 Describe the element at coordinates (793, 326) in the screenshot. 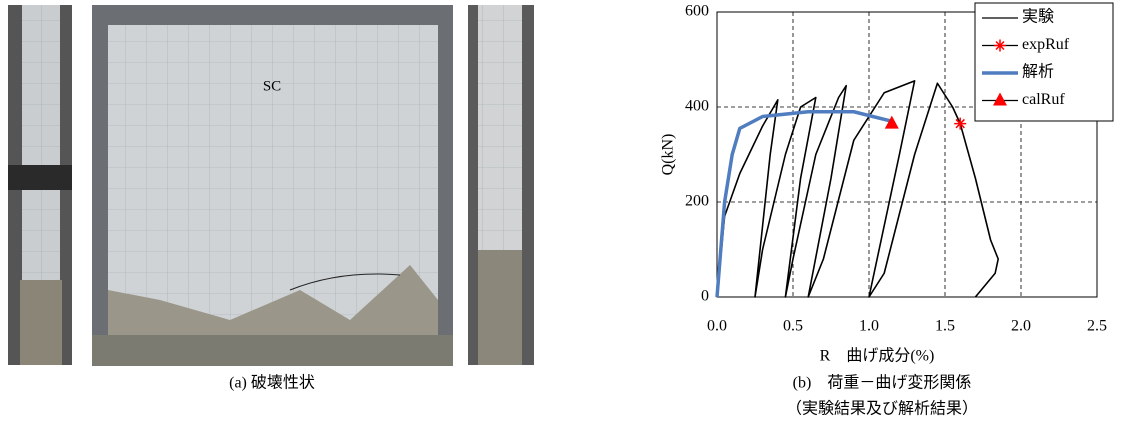

I see `x-tick-label: 0.5` at that location.